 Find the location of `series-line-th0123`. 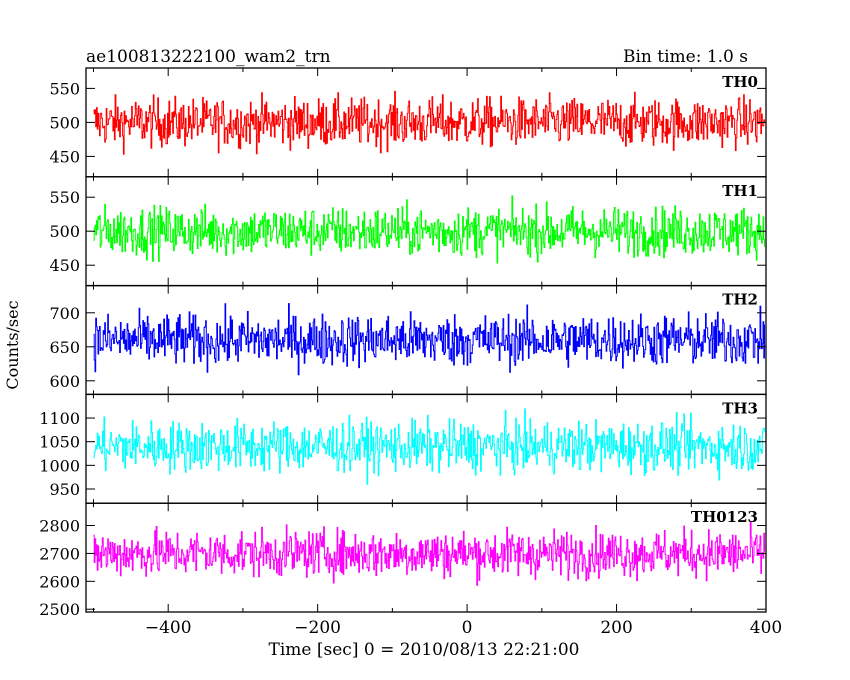

series-line-th0123 is located at coordinates (429, 553).